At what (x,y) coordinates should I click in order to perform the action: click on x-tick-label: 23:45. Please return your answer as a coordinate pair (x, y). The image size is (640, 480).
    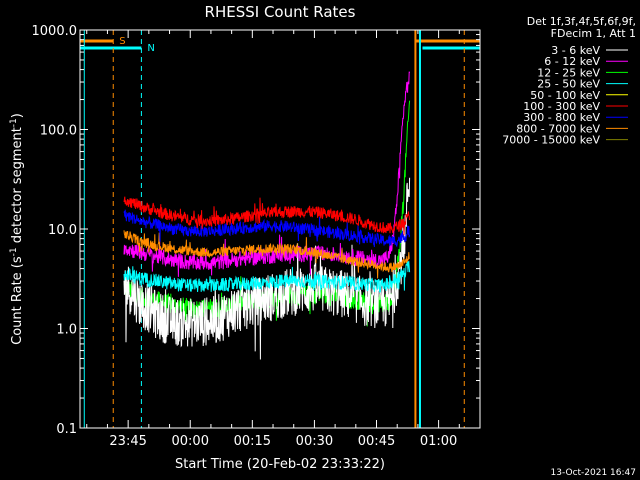
    Looking at the image, I should click on (127, 441).